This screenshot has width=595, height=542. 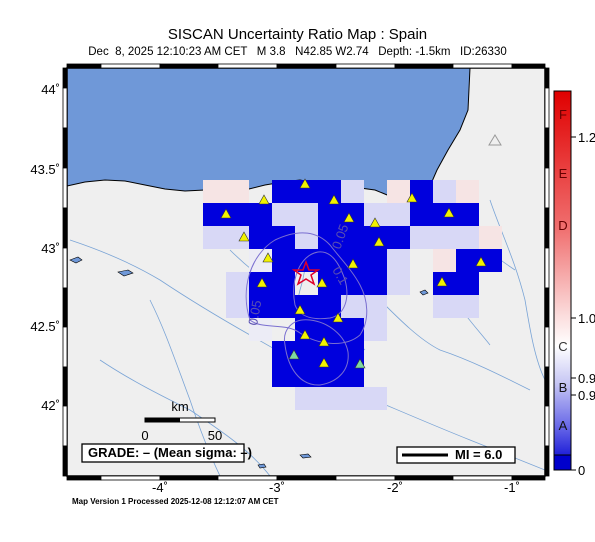 What do you see at coordinates (562, 225) in the screenshot?
I see `grade-letter: D` at bounding box center [562, 225].